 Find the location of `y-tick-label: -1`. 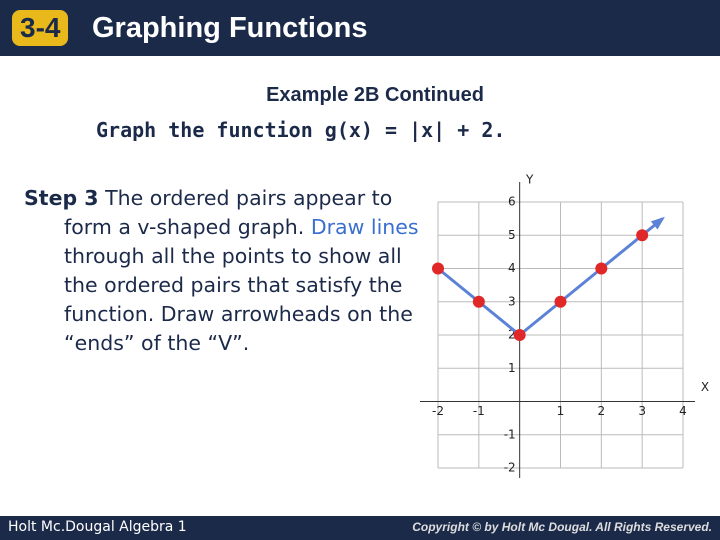

y-tick-label: -1 is located at coordinates (510, 434).